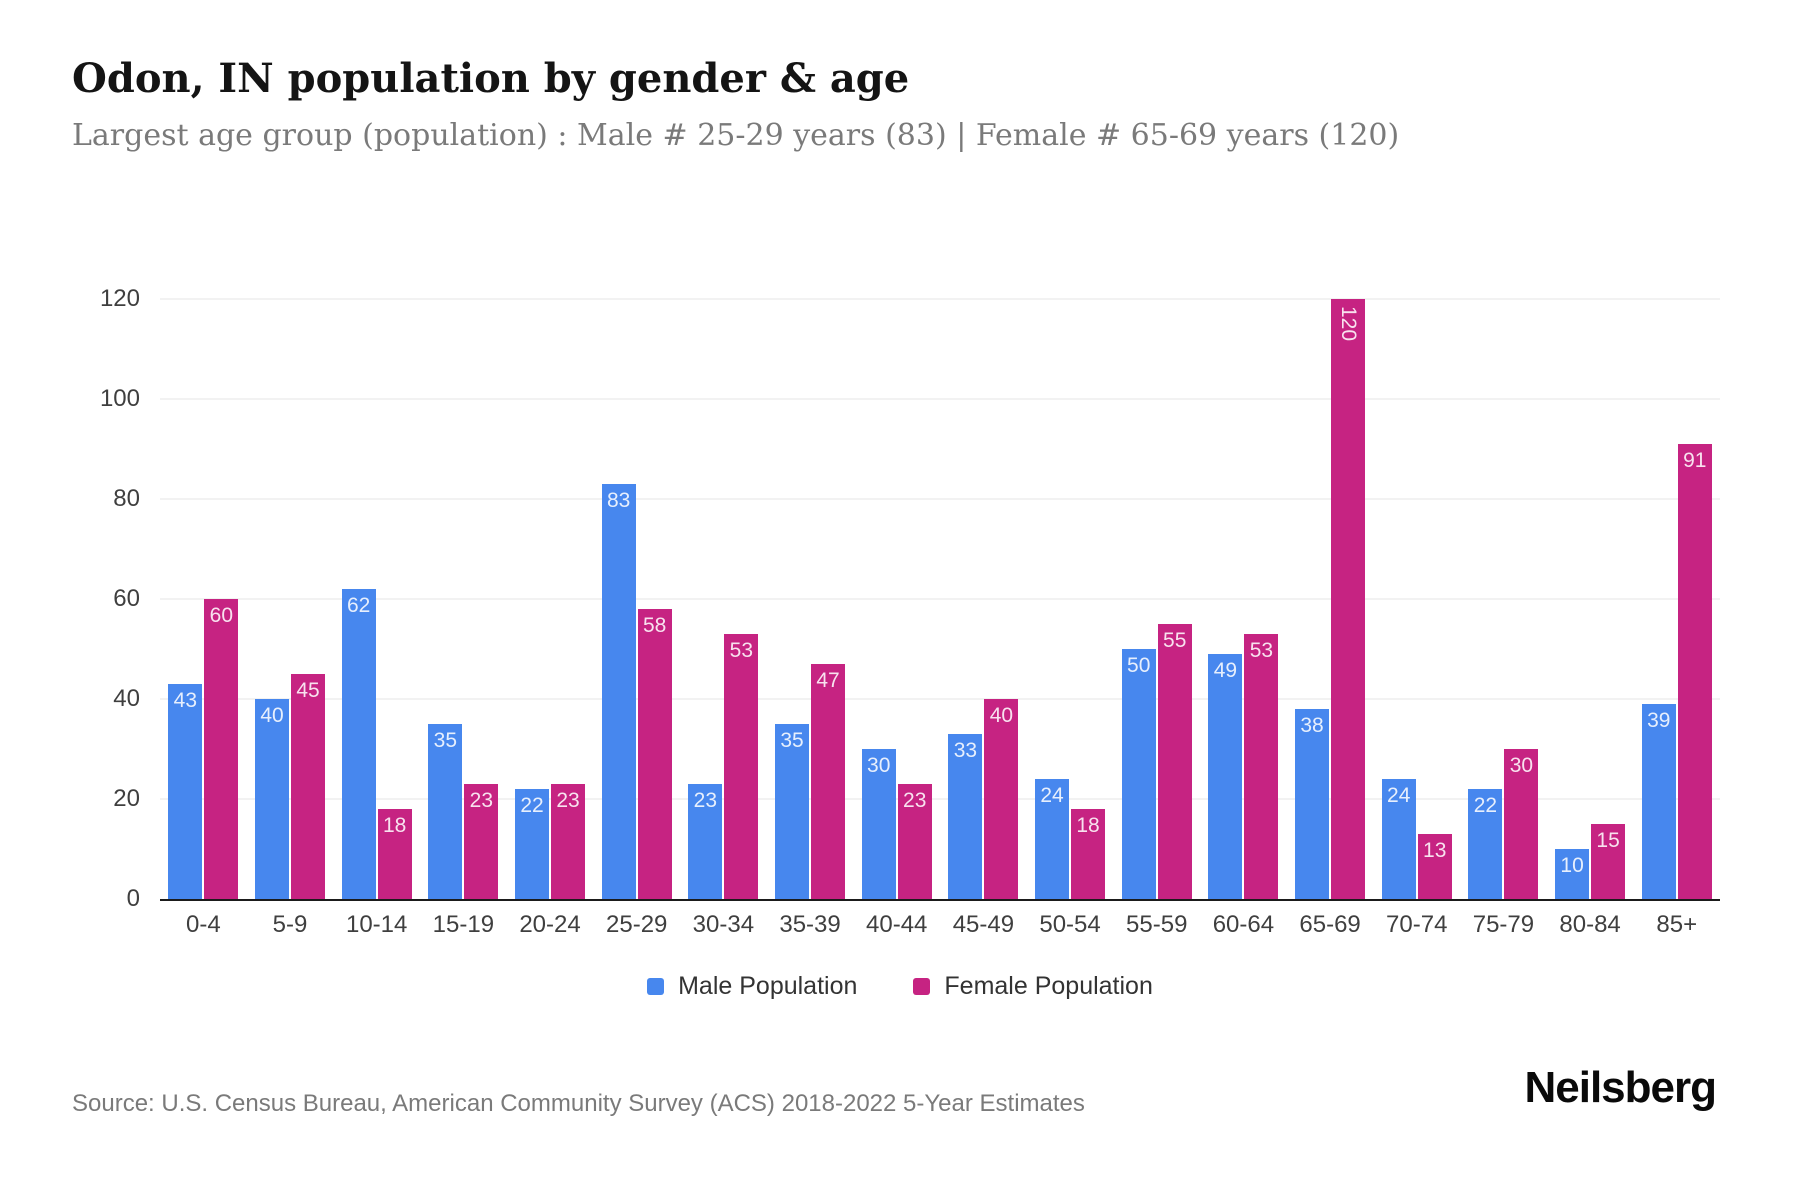 This screenshot has height=1200, width=1800. Describe the element at coordinates (1052, 839) in the screenshot. I see `bar-male-50-54: 24` at that location.